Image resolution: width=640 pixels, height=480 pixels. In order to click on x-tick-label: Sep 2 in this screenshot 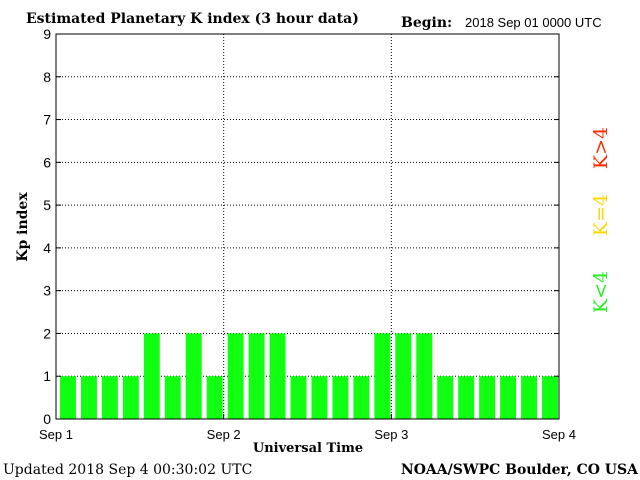, I will do `click(224, 434)`.